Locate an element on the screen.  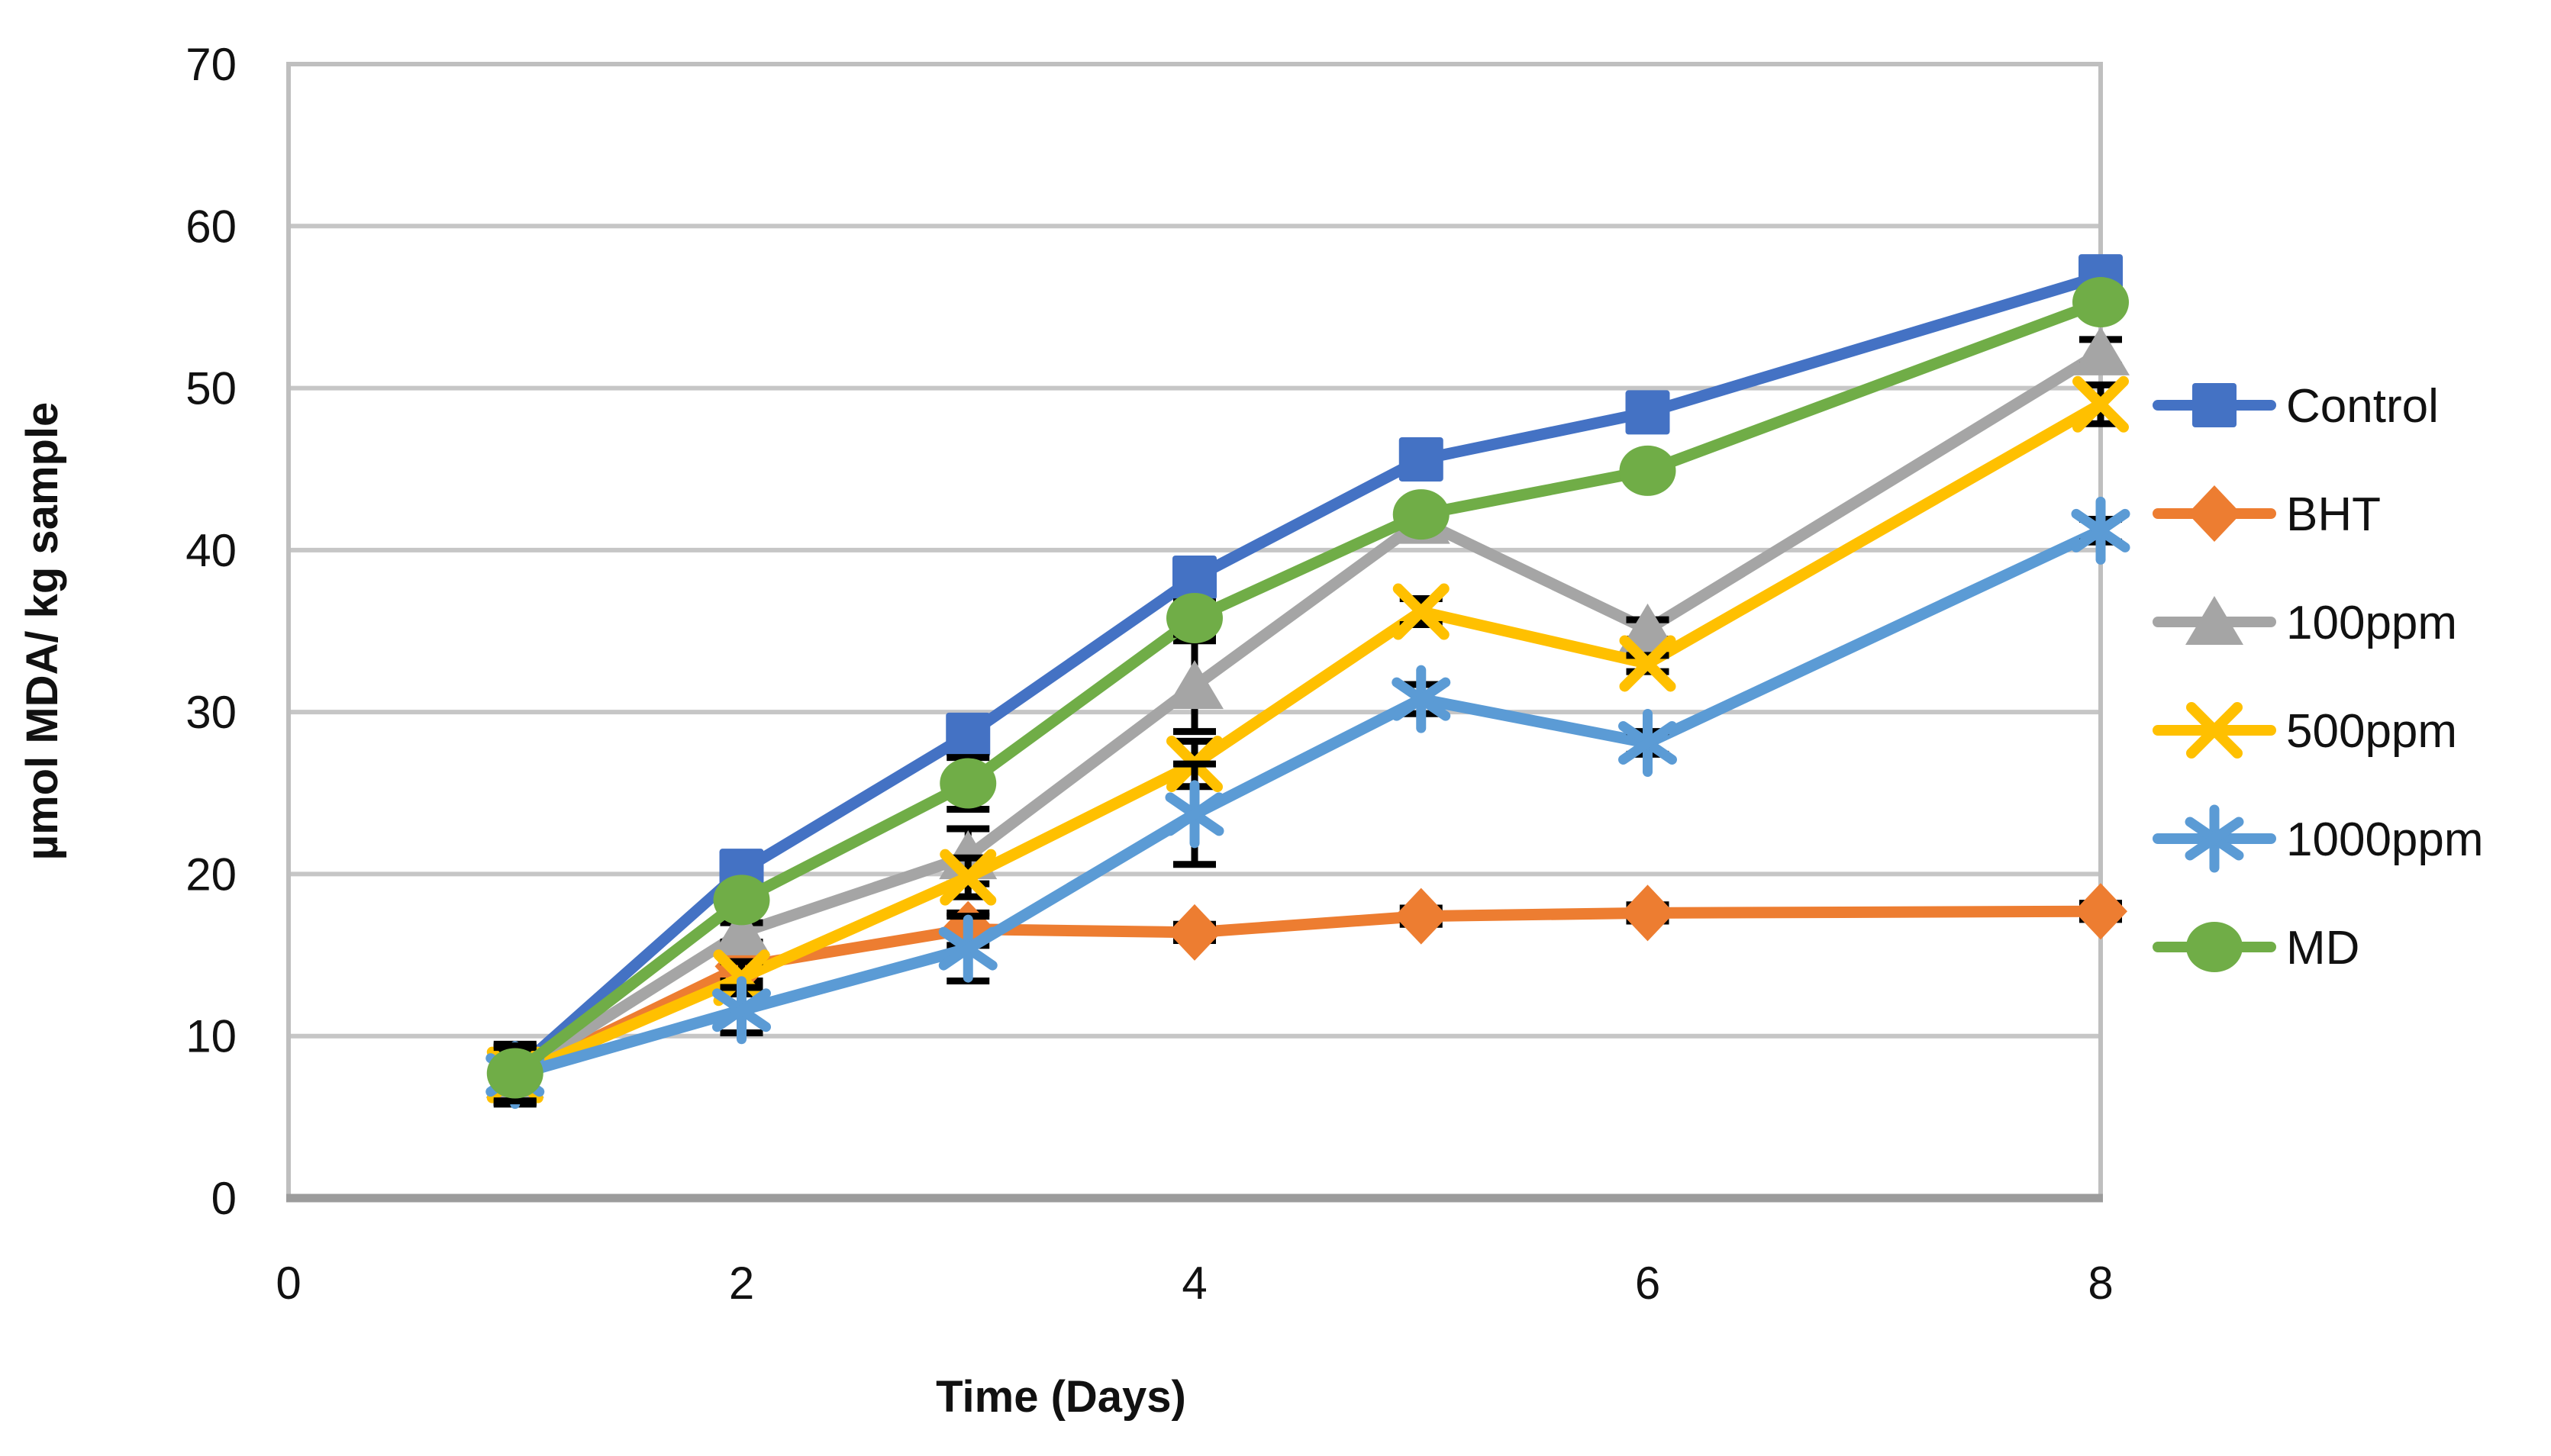
x-tick-label-6: 6 is located at coordinates (1647, 1283).